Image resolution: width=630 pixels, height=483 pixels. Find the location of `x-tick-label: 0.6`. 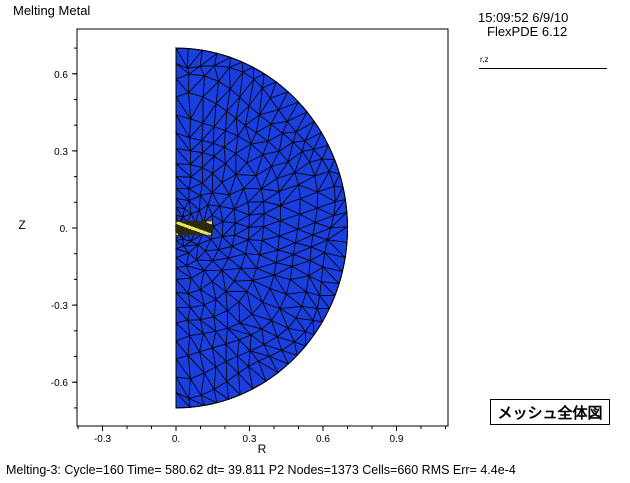

x-tick-label: 0.6 is located at coordinates (323, 439).